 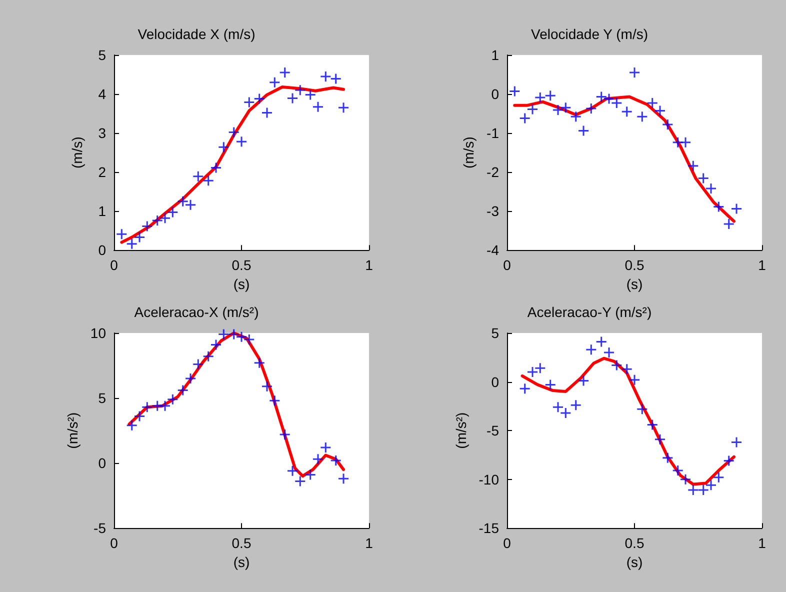 What do you see at coordinates (197, 34) in the screenshot?
I see `chart-title: Velocidade X (m/s)` at bounding box center [197, 34].